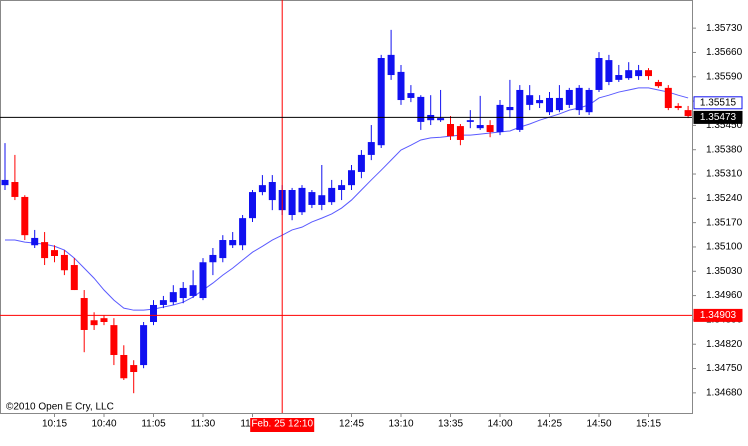 This screenshot has height=446, width=748. I want to click on x-tick-label: 10:15, so click(54, 424).